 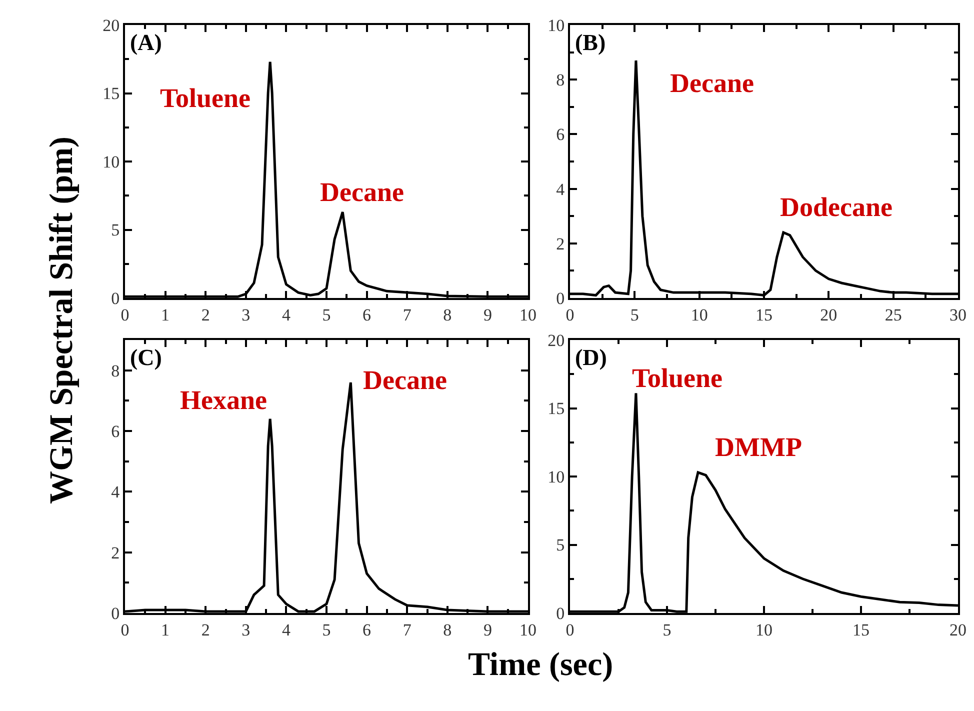 What do you see at coordinates (591, 357) in the screenshot?
I see `annotation: (D)` at bounding box center [591, 357].